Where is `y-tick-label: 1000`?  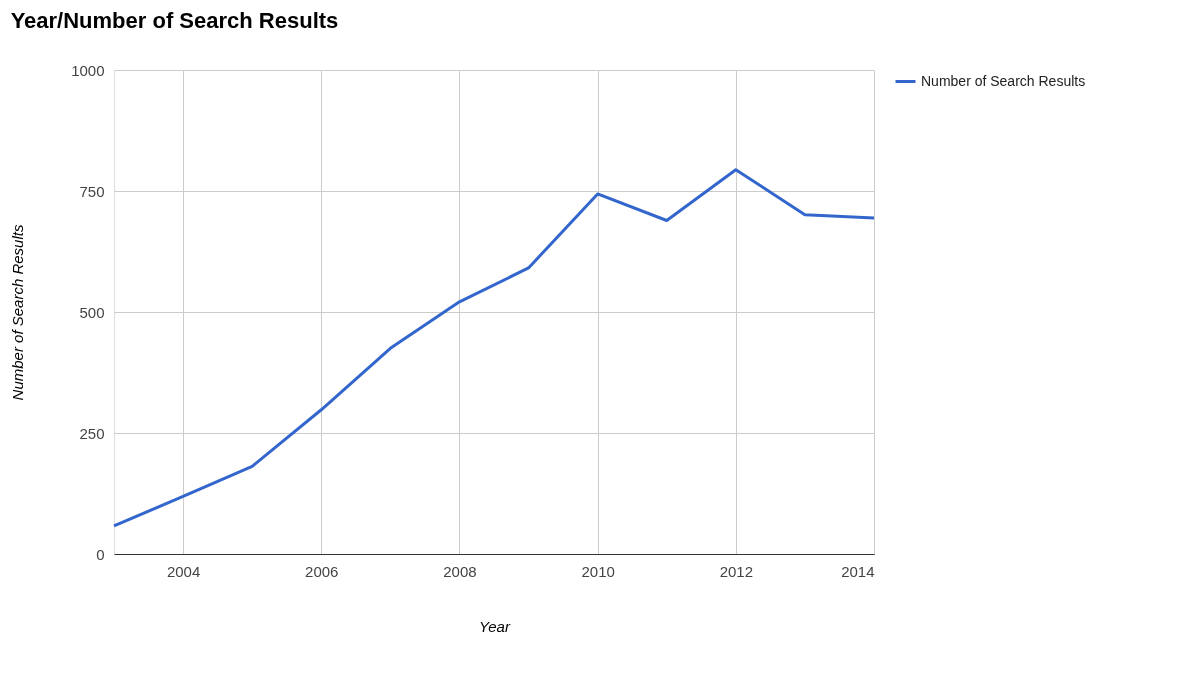
y-tick-label: 1000 is located at coordinates (88, 70).